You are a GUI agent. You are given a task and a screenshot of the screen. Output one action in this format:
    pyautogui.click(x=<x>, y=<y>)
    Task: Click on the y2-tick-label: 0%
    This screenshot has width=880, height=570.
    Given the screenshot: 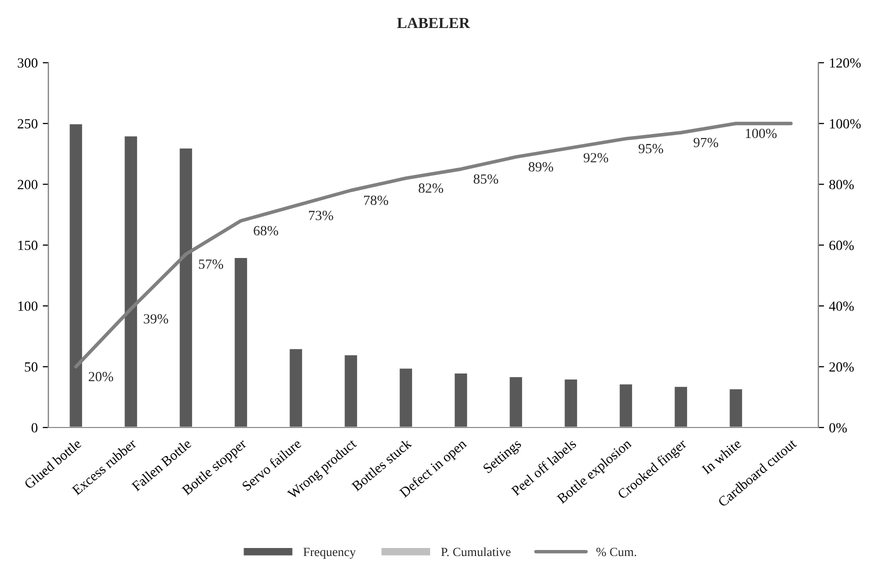 What is the action you would take?
    pyautogui.click(x=838, y=427)
    